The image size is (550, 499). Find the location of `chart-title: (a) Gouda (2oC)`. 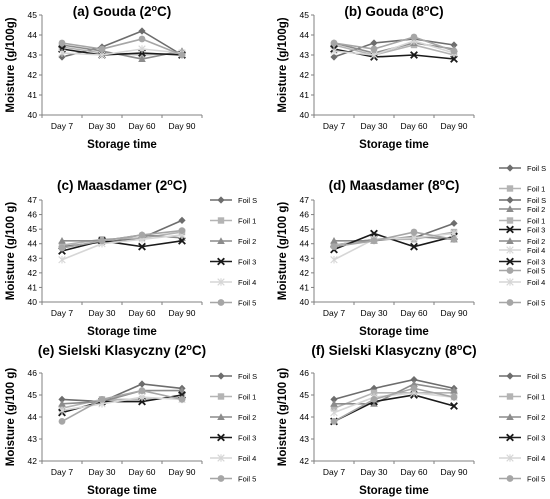

chart-title: (a) Gouda (2oC) is located at coordinates (122, 11).